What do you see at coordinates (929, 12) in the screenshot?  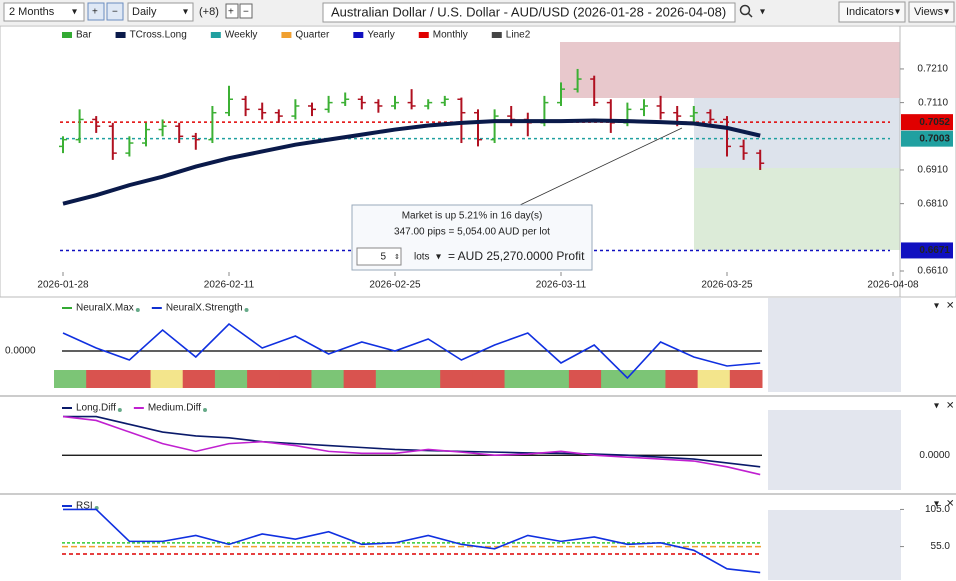 I see `views-text: Views` at bounding box center [929, 12].